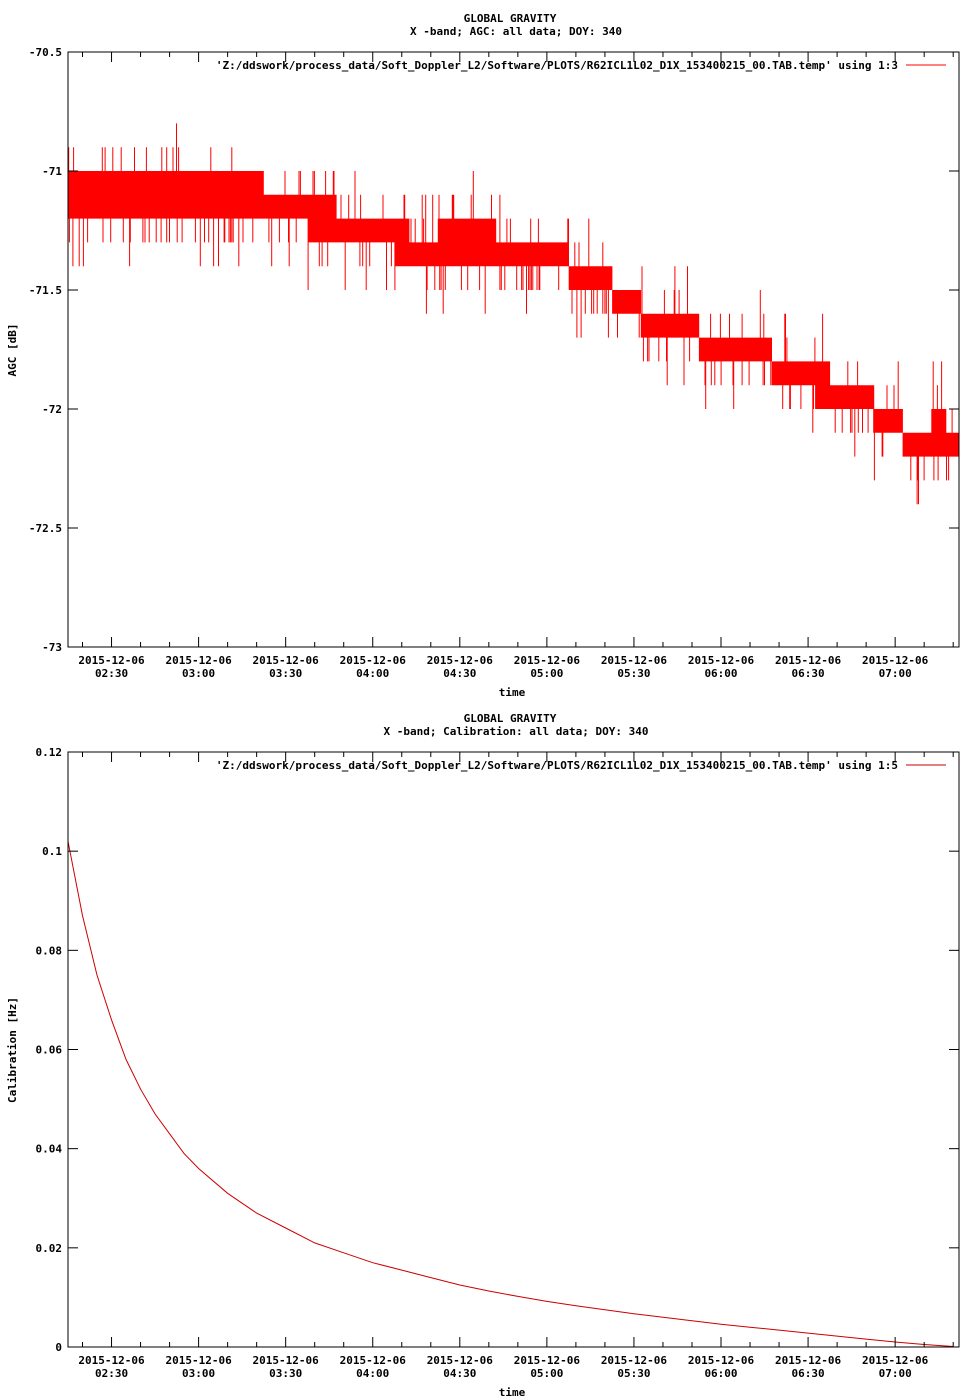 Image resolution: width=980 pixels, height=1400 pixels. I want to click on calibration-chart-title: GLOBAL GRAVITY, so click(510, 718).